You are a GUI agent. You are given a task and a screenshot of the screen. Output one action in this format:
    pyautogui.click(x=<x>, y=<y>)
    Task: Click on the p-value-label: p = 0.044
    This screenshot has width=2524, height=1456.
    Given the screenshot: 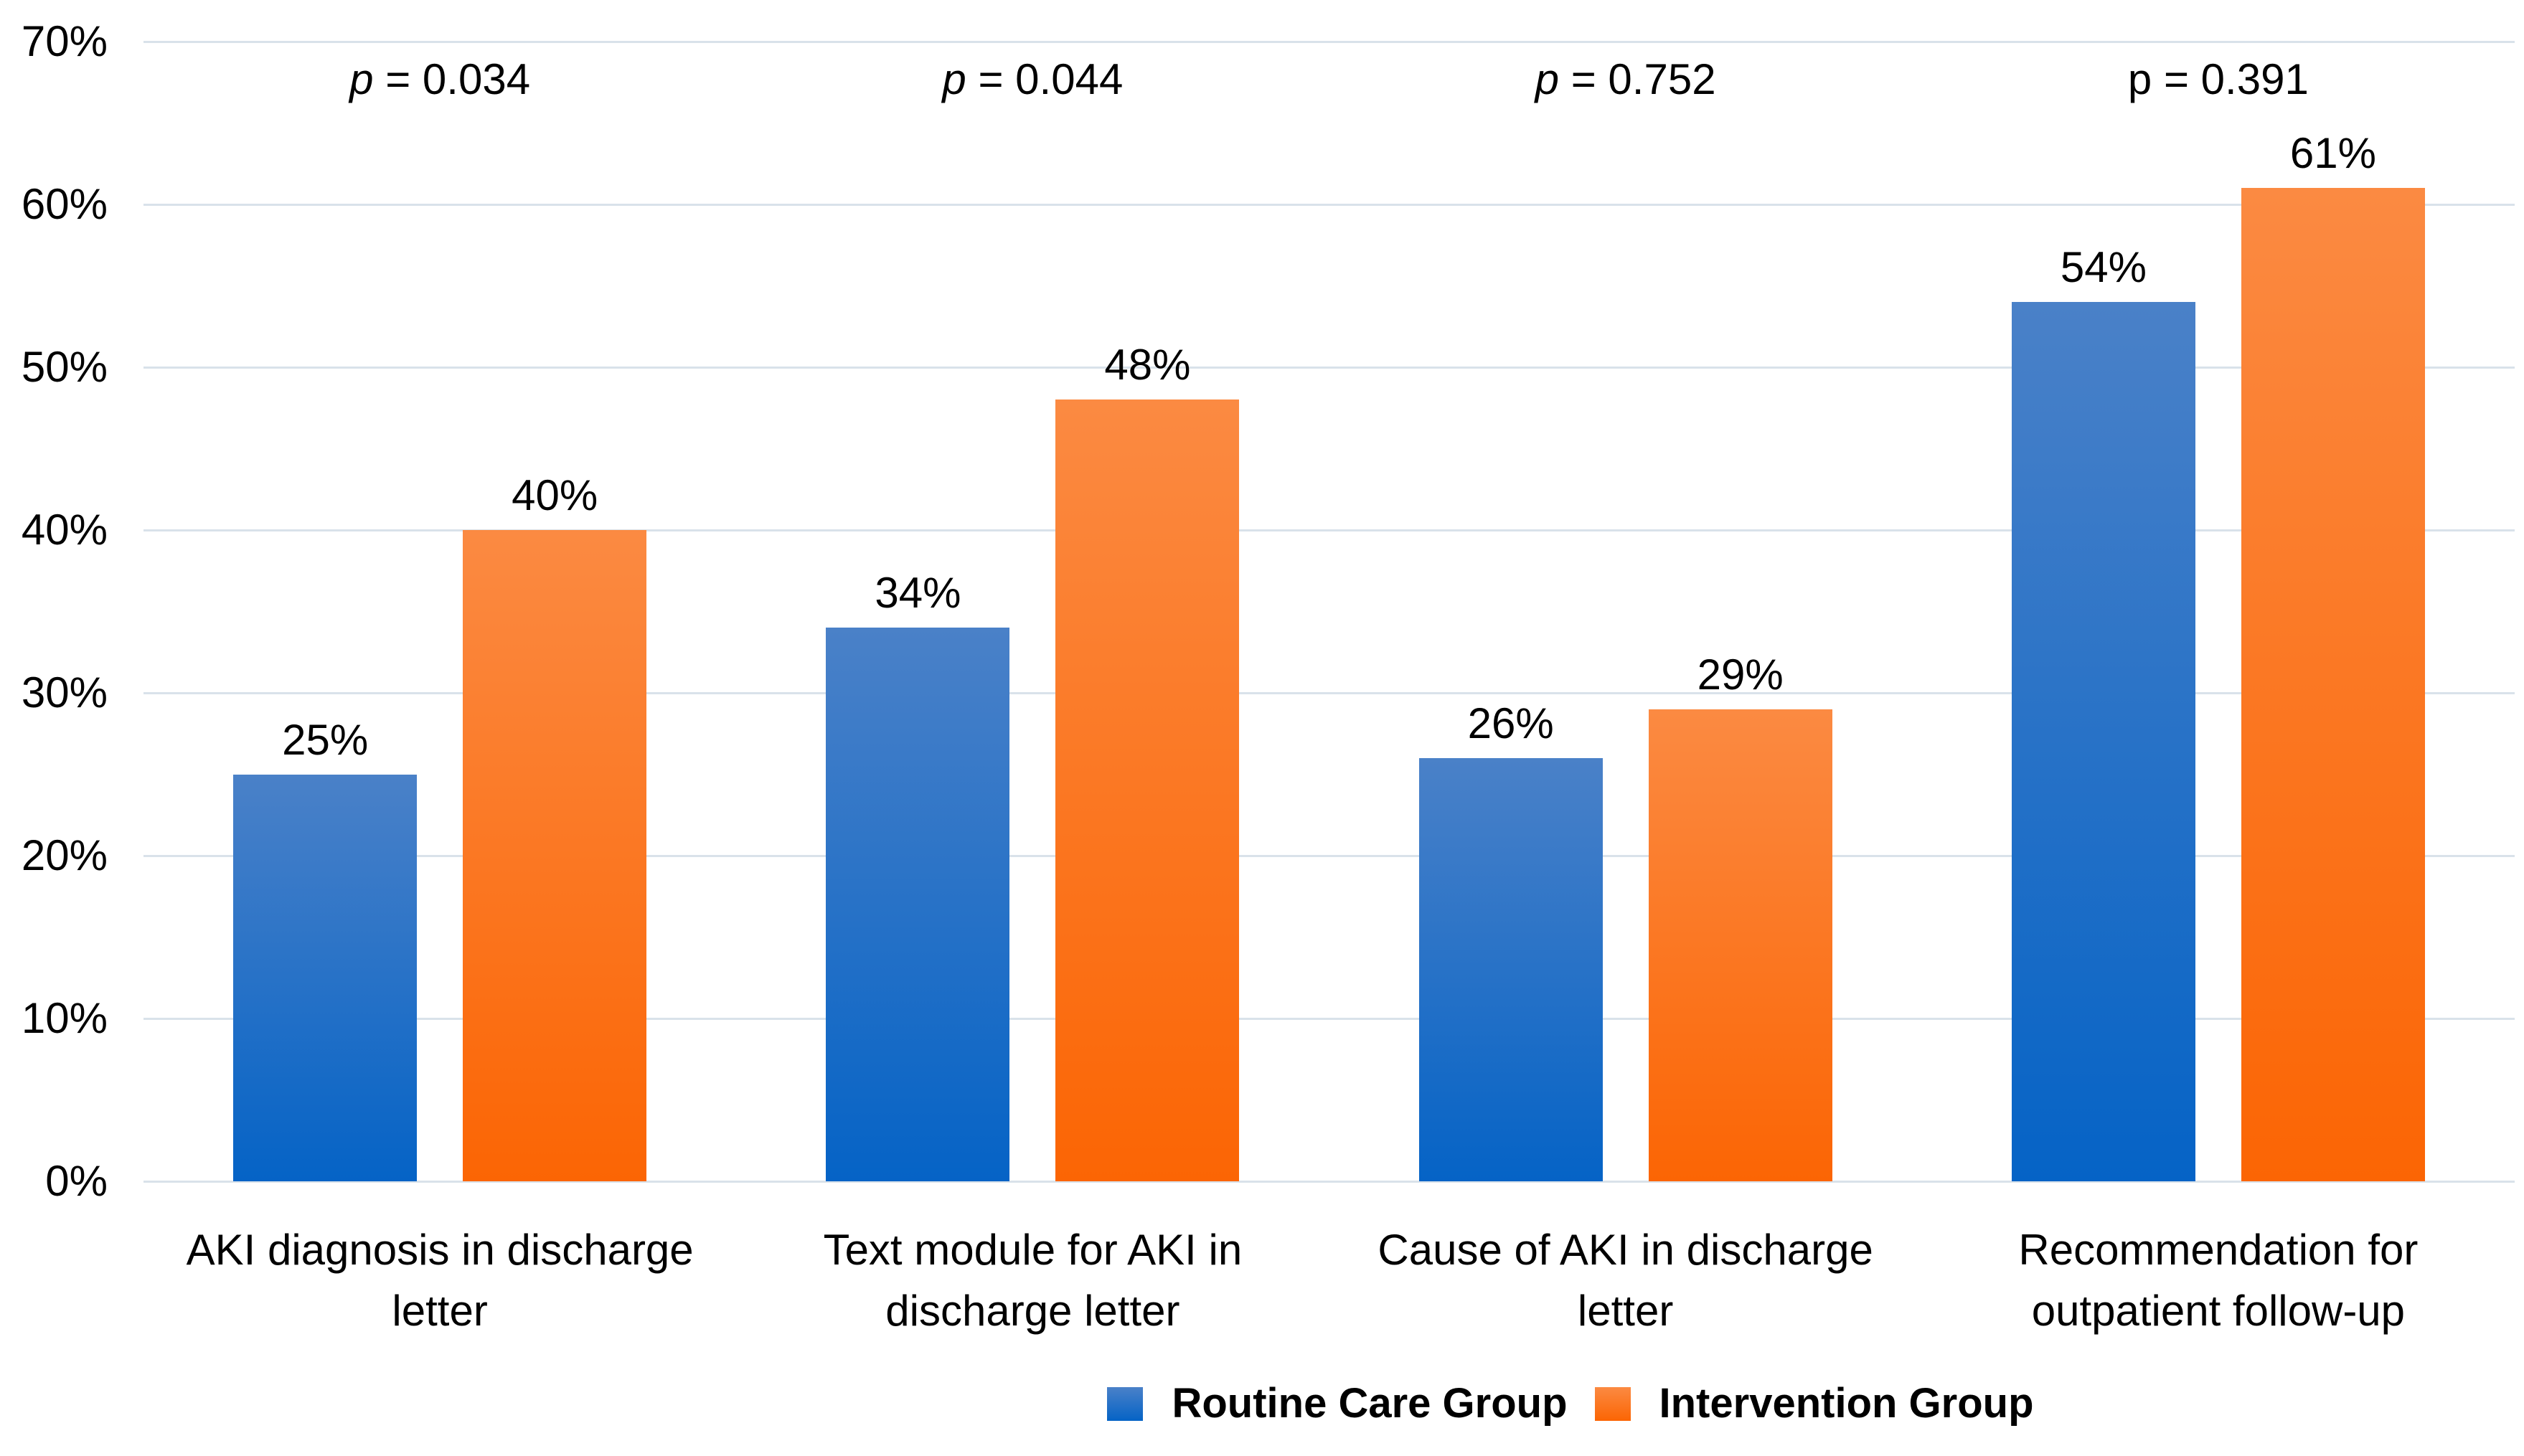 What is the action you would take?
    pyautogui.click(x=1032, y=79)
    